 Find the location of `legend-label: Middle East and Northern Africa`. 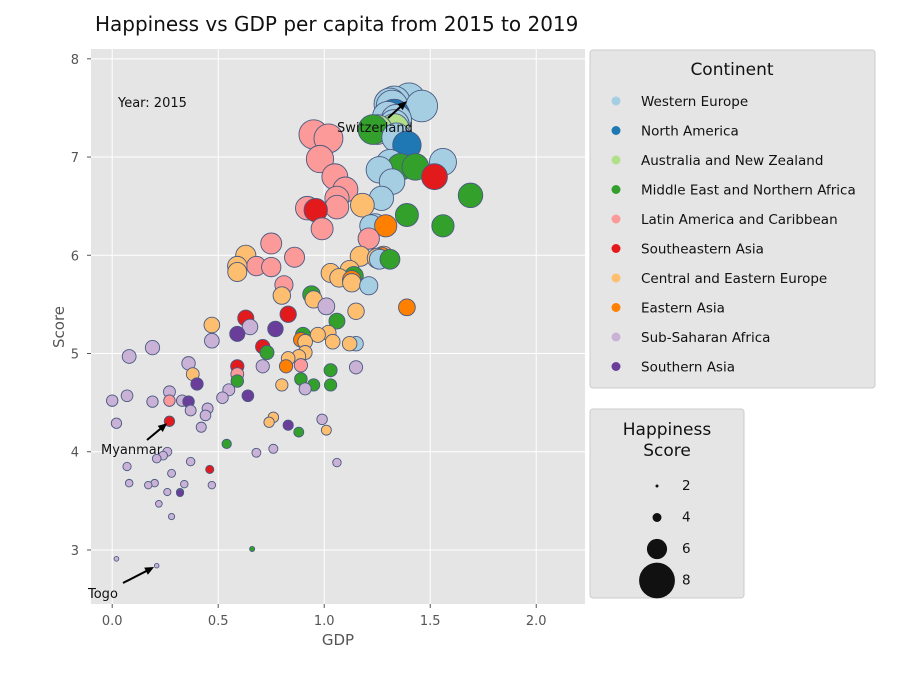

legend-label: Middle East and Northern Africa is located at coordinates (748, 191).